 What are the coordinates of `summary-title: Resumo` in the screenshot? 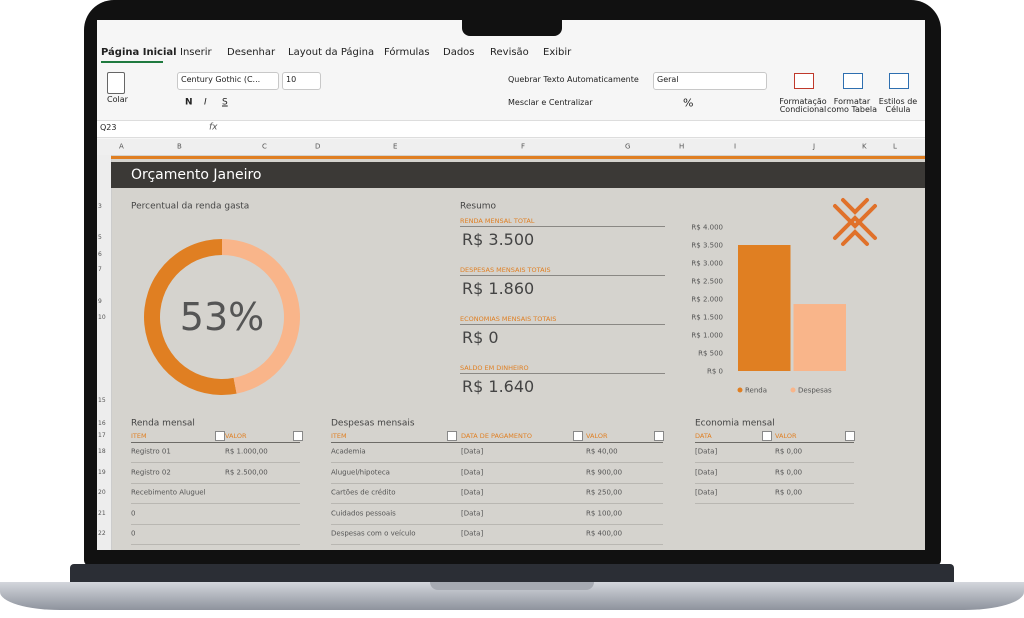 It's located at (478, 206).